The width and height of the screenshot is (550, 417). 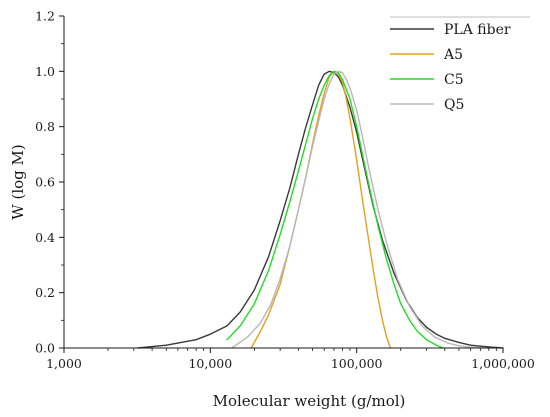 What do you see at coordinates (309, 401) in the screenshot?
I see `x-axis-title: Molecular weight (g/mol)` at bounding box center [309, 401].